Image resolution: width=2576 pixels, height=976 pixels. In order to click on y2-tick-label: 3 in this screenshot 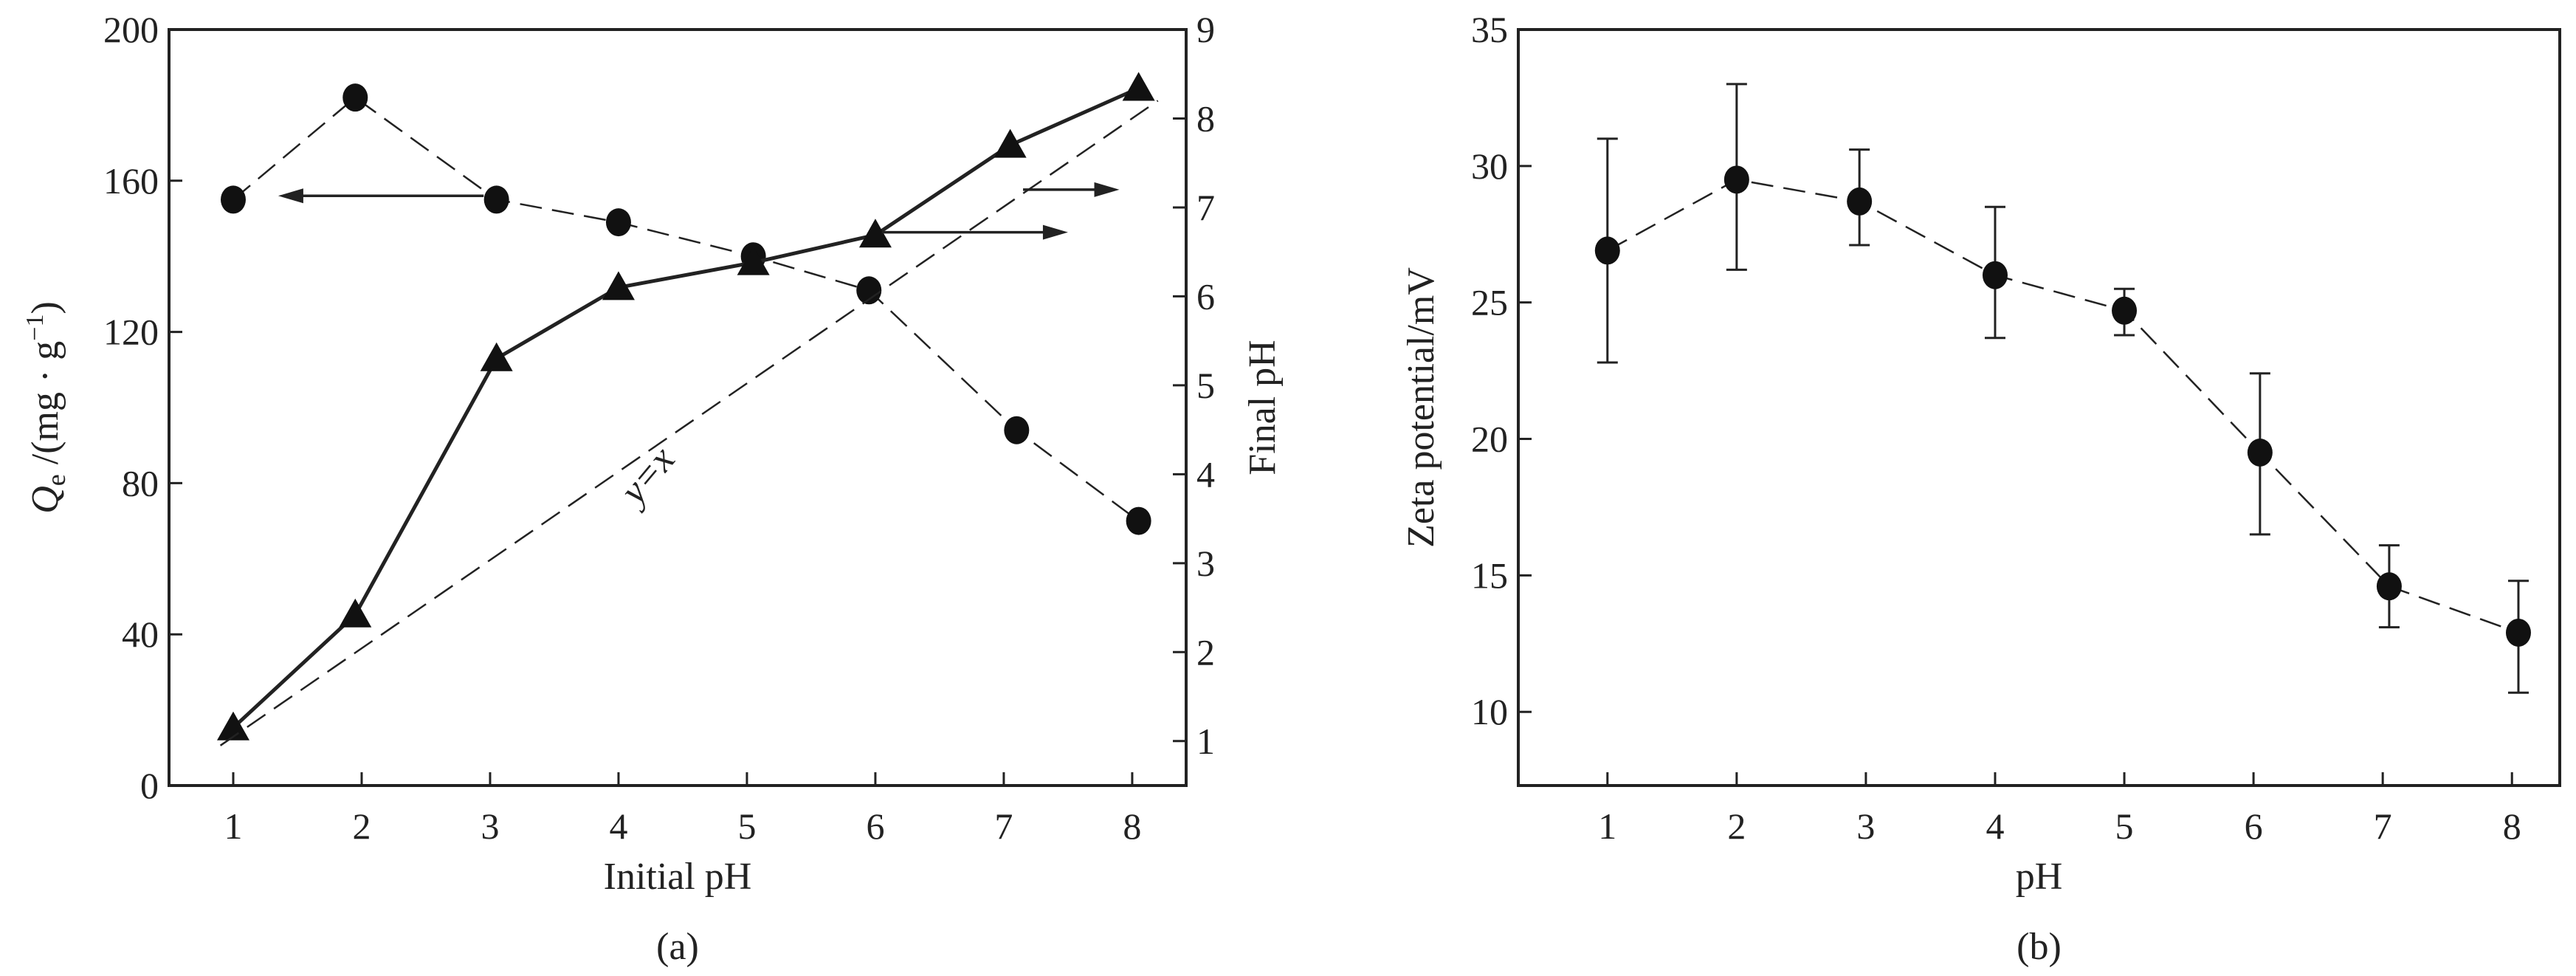, I will do `click(1205, 563)`.